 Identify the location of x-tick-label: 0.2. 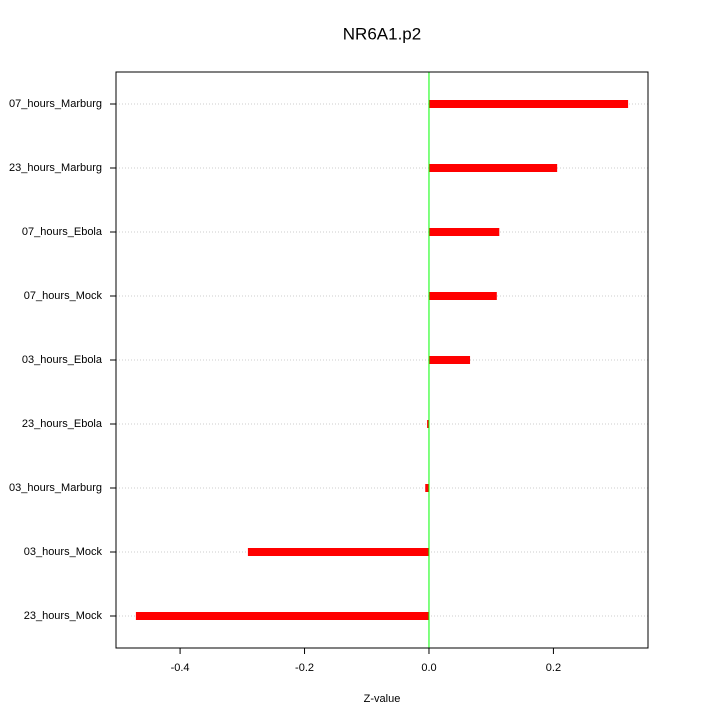
(553, 668).